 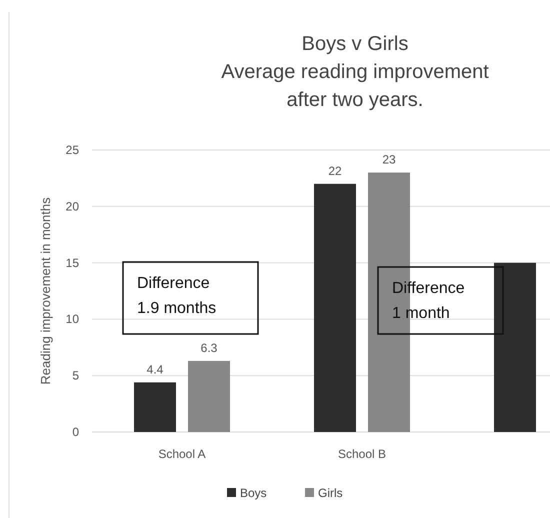 I want to click on data-label: 22, so click(x=335, y=171).